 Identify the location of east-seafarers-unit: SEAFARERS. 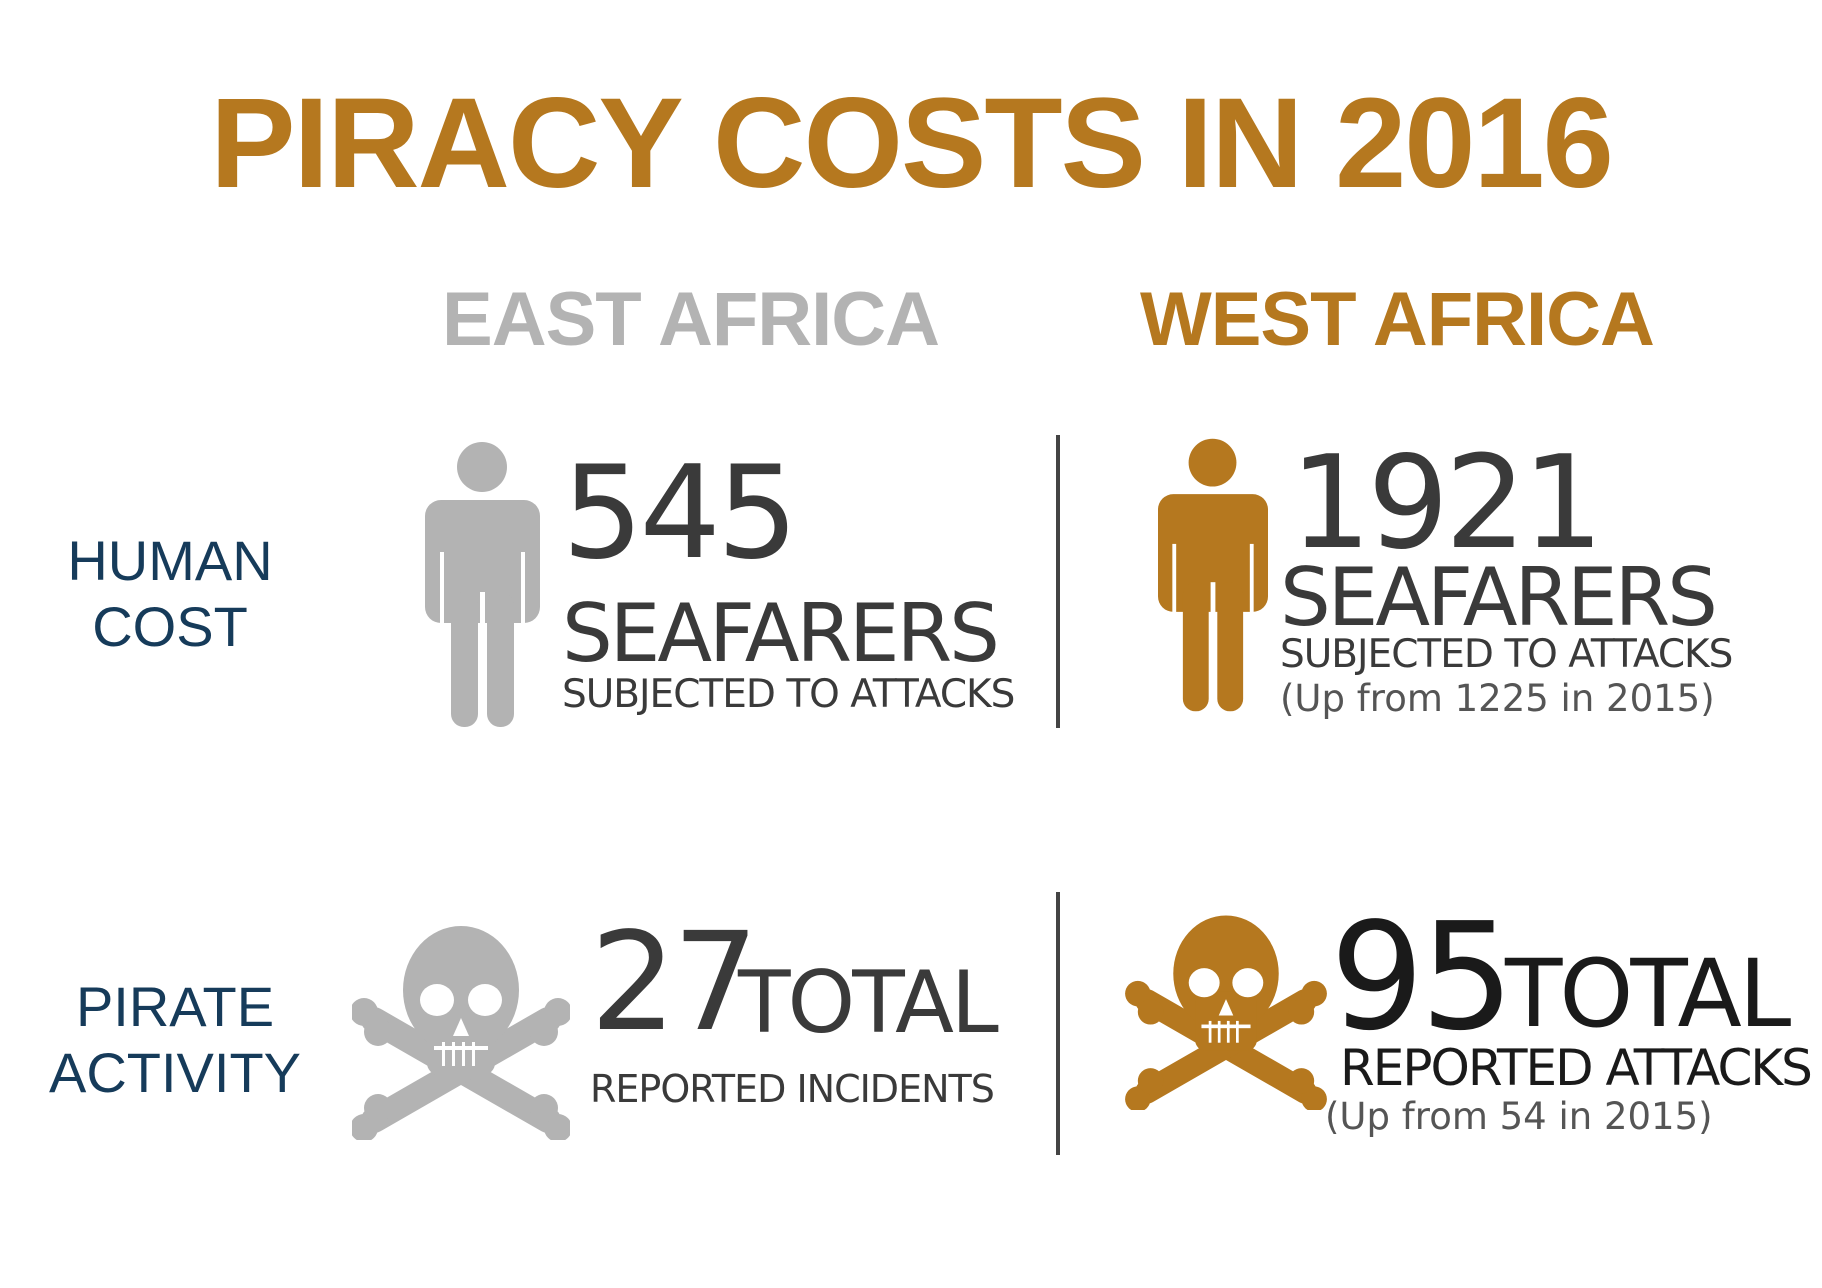
(781, 633).